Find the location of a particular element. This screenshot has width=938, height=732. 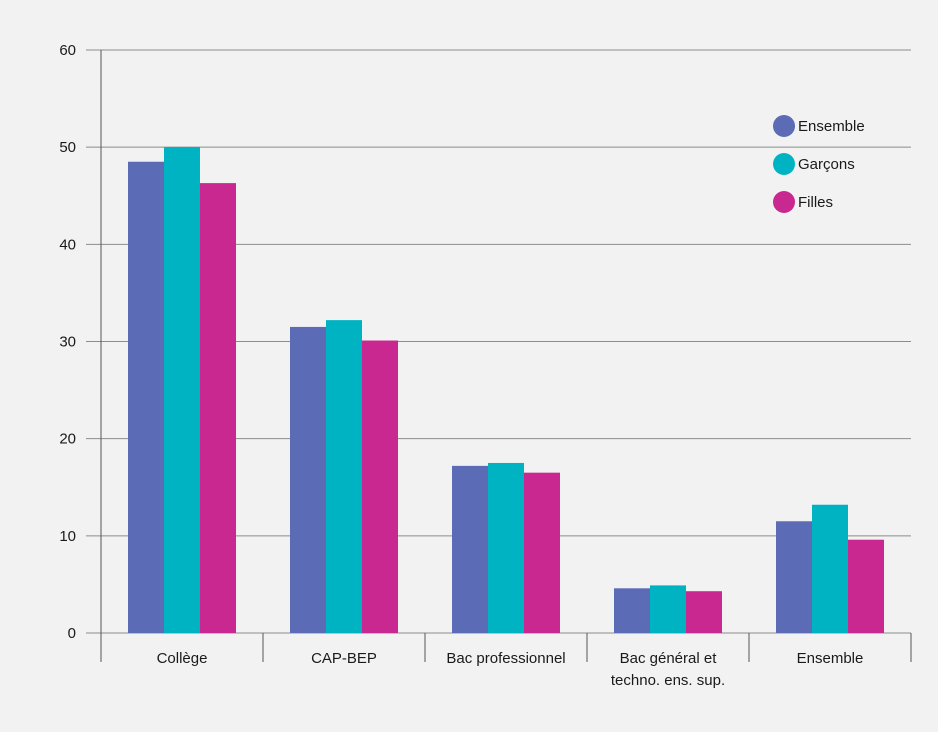

x-category-label: Bac professionnel is located at coordinates (505, 658).